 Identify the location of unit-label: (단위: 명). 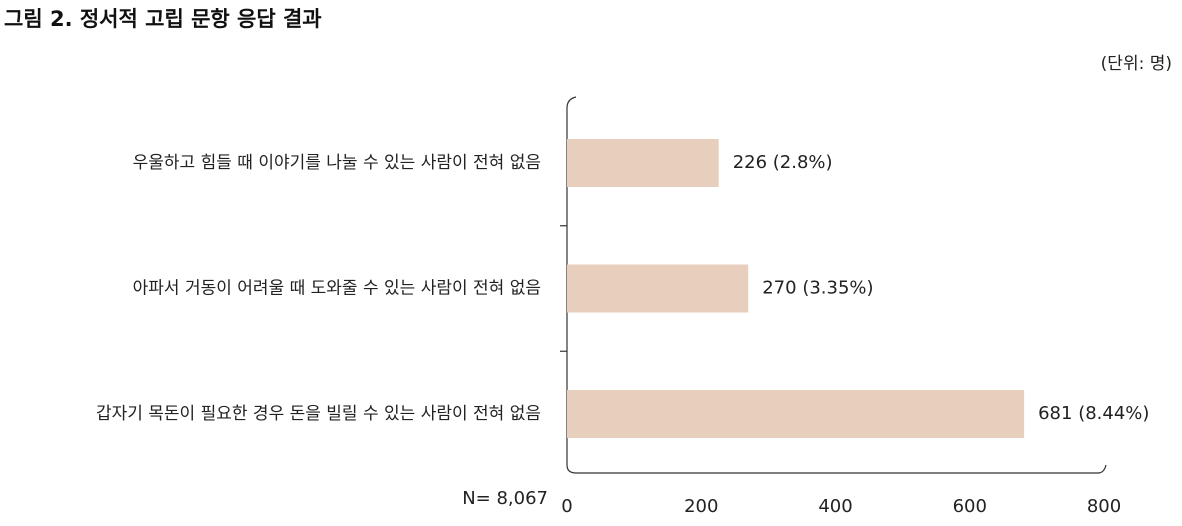
(1136, 64).